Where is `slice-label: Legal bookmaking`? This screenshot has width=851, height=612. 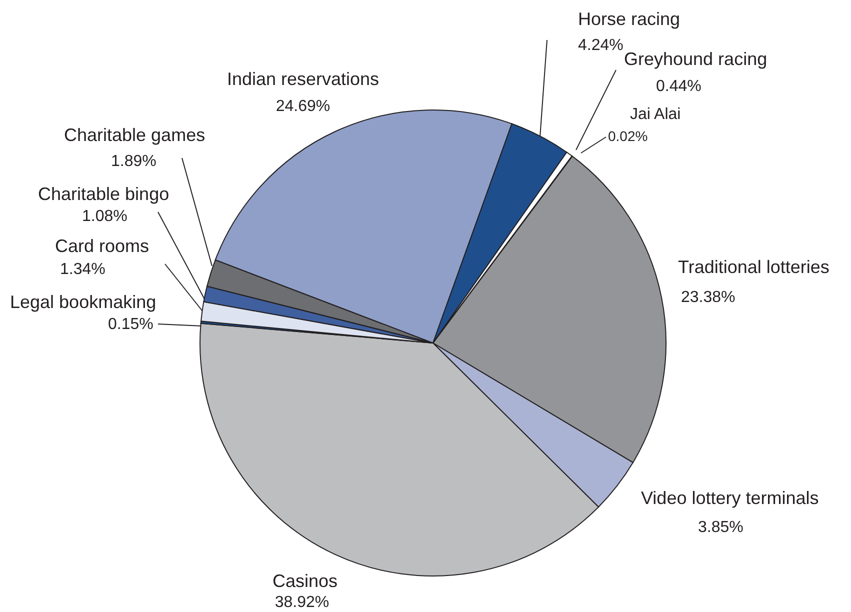
slice-label: Legal bookmaking is located at coordinates (83, 302).